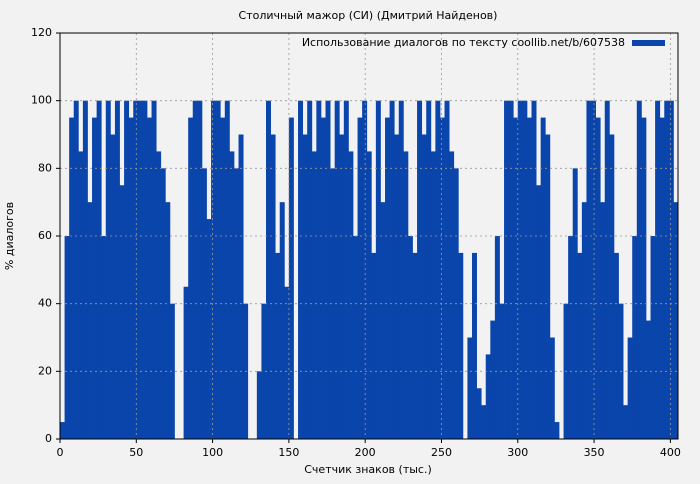  What do you see at coordinates (136, 452) in the screenshot?
I see `x-tick-label: 50` at bounding box center [136, 452].